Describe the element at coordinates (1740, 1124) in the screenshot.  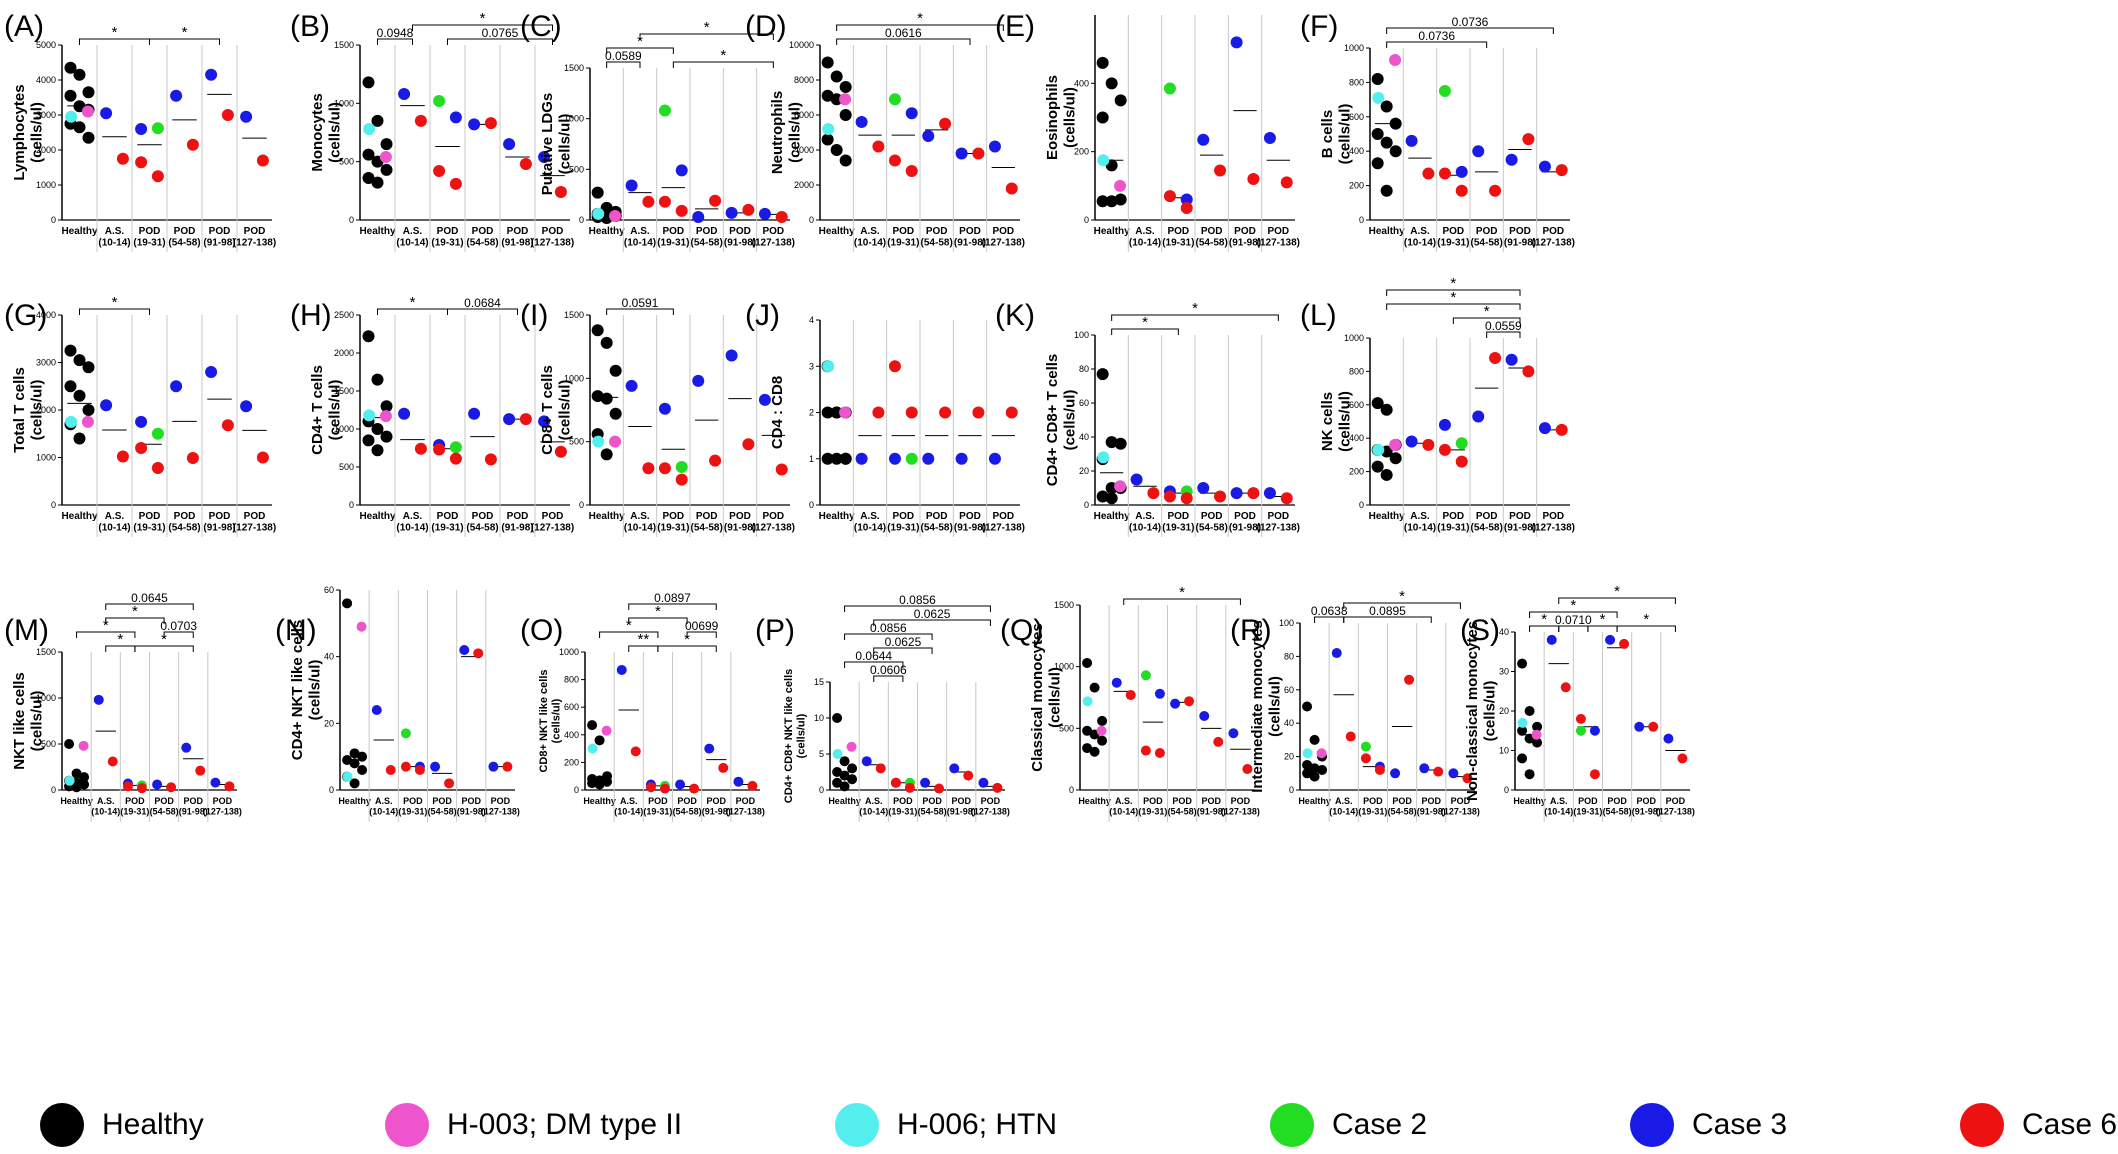
I see `legend-label: Case 3` at that location.